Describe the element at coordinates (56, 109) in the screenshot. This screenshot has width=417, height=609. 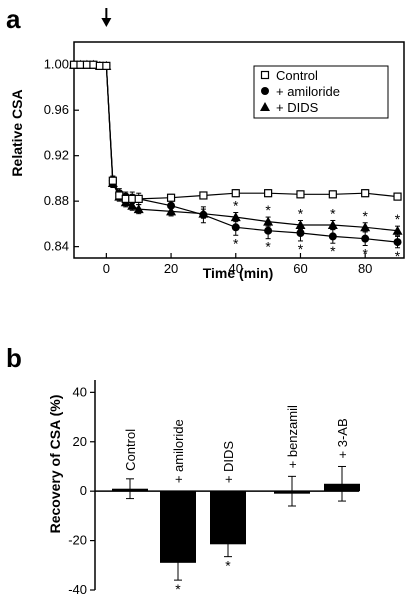
I see `y-tick-label: 0.96` at that location.